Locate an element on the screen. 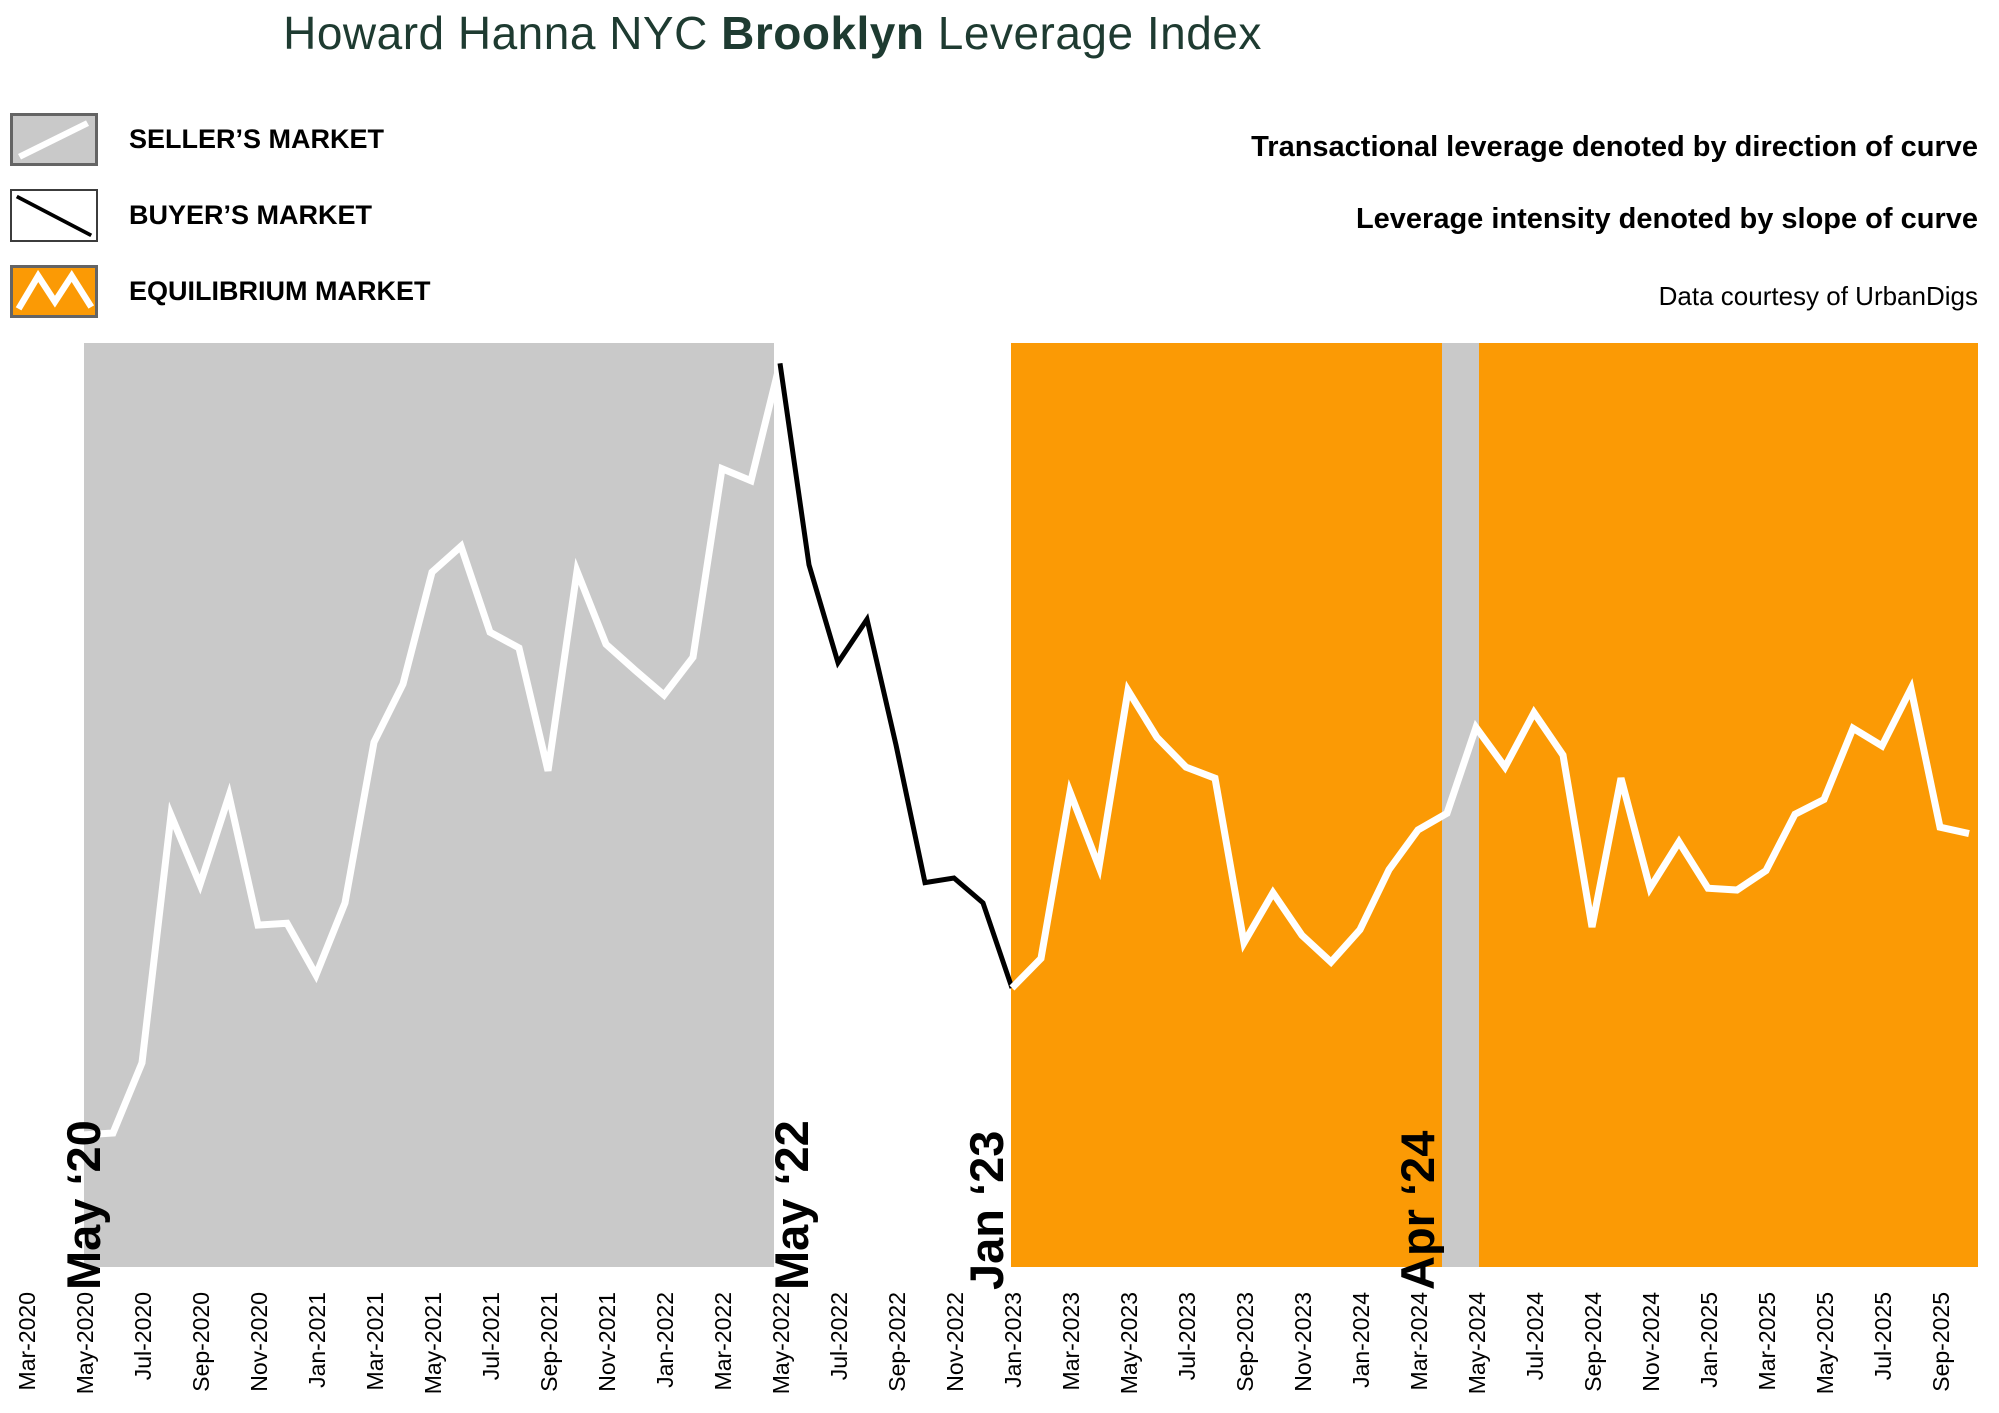  axis-tick-label: Nov-2024 is located at coordinates (1651, 1342).